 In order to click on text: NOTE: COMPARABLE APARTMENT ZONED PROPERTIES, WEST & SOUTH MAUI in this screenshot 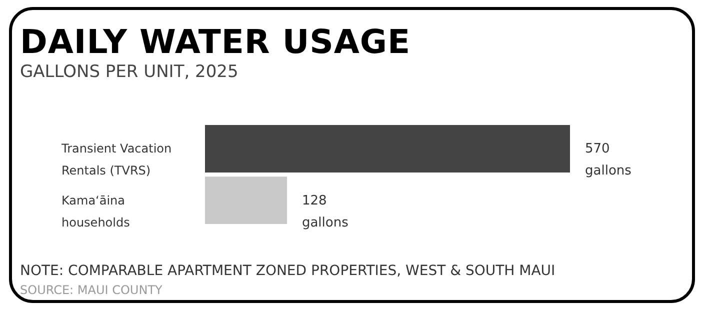, I will do `click(288, 271)`.